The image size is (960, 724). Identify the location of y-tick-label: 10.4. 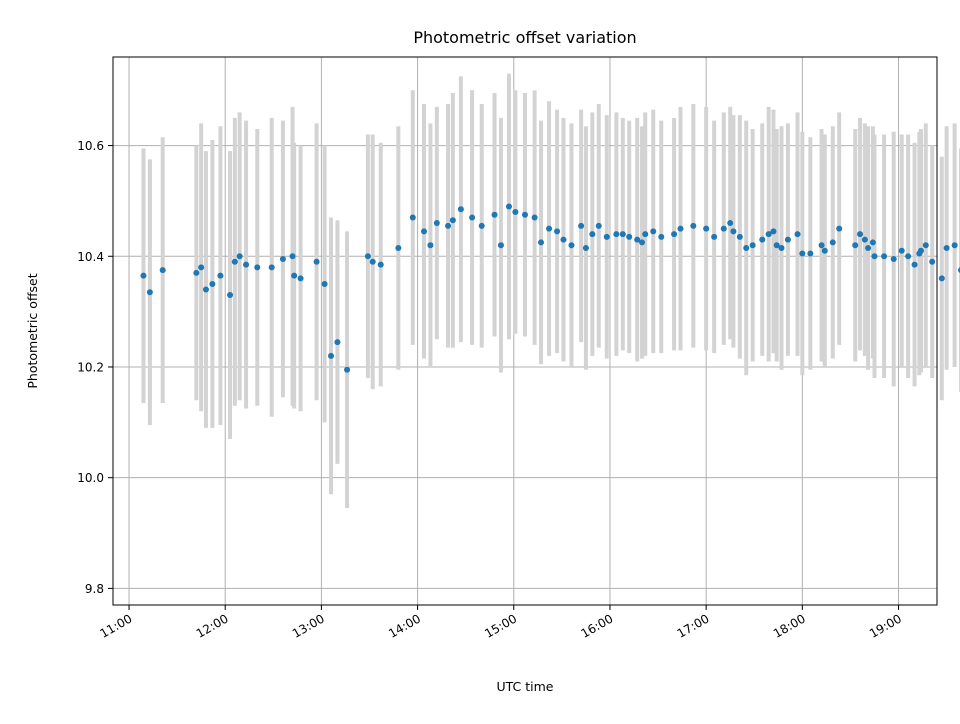
(90, 257).